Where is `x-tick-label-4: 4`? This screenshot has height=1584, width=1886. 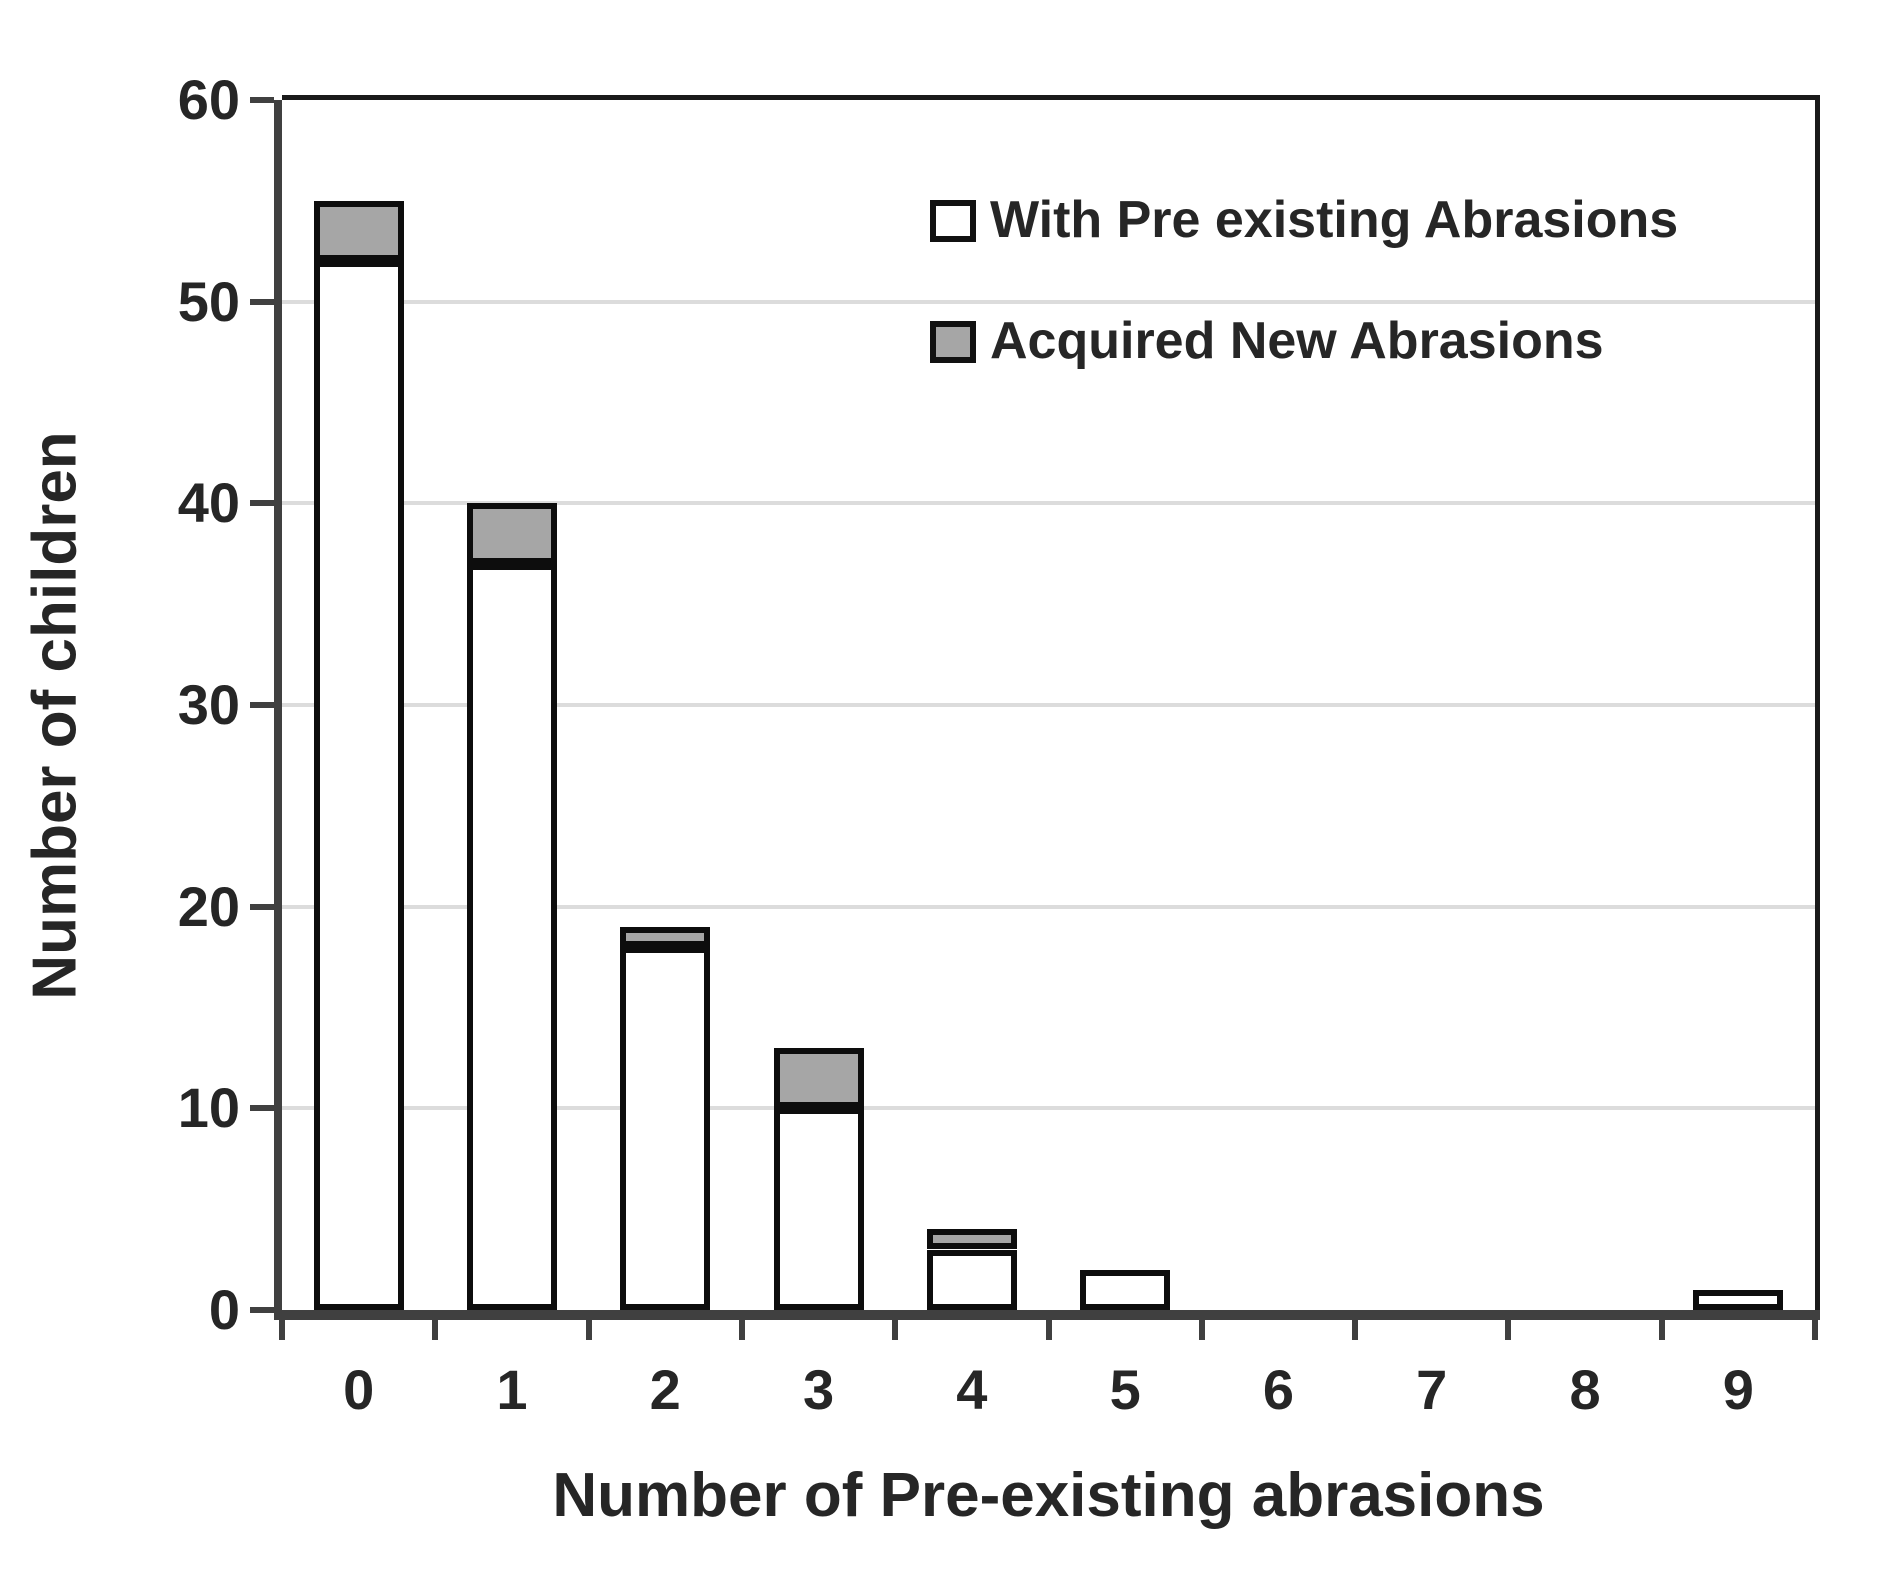
x-tick-label-4: 4 is located at coordinates (972, 1389).